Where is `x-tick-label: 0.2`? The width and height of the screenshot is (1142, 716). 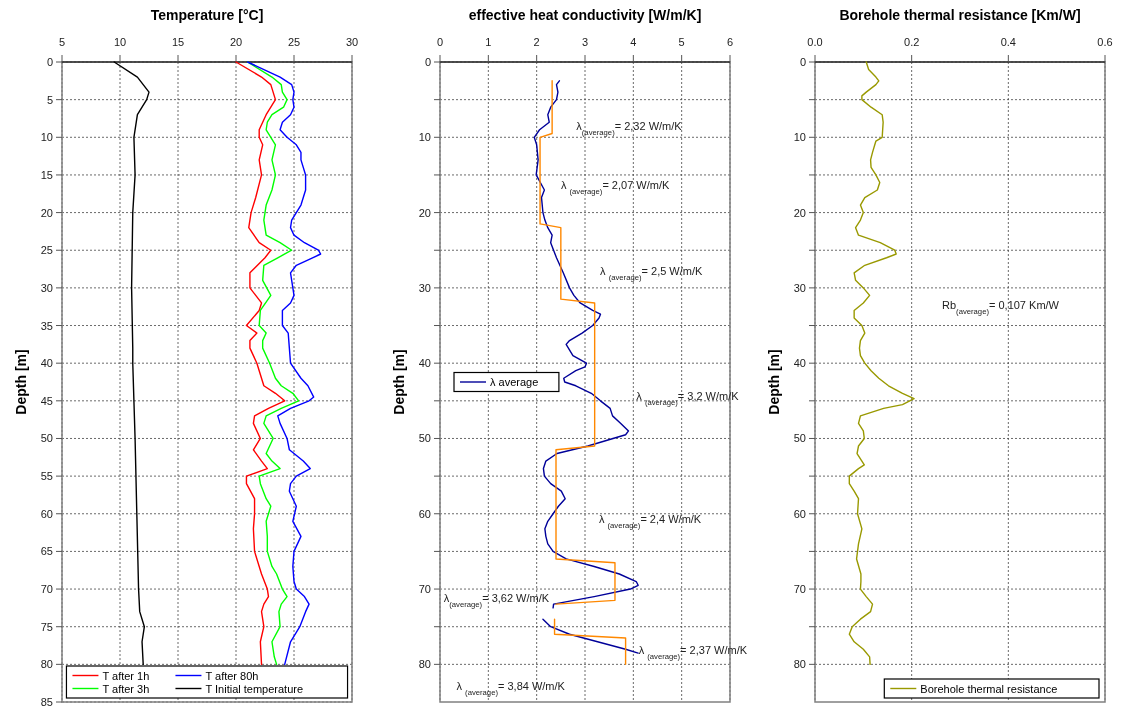
x-tick-label: 0.2 is located at coordinates (912, 42).